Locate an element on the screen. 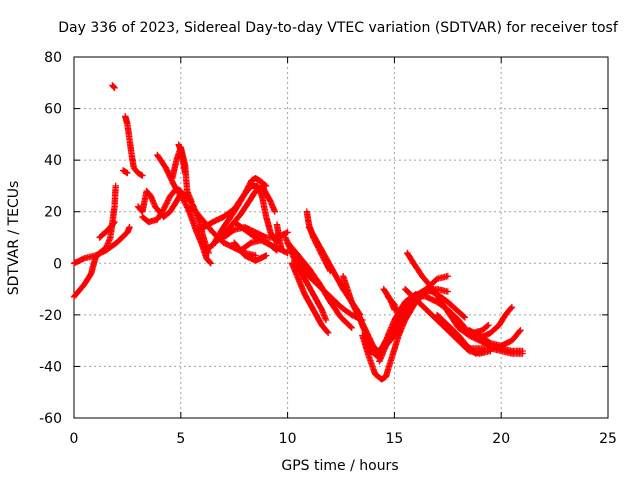 The width and height of the screenshot is (640, 480). y-tick-label: 80 is located at coordinates (53, 58).